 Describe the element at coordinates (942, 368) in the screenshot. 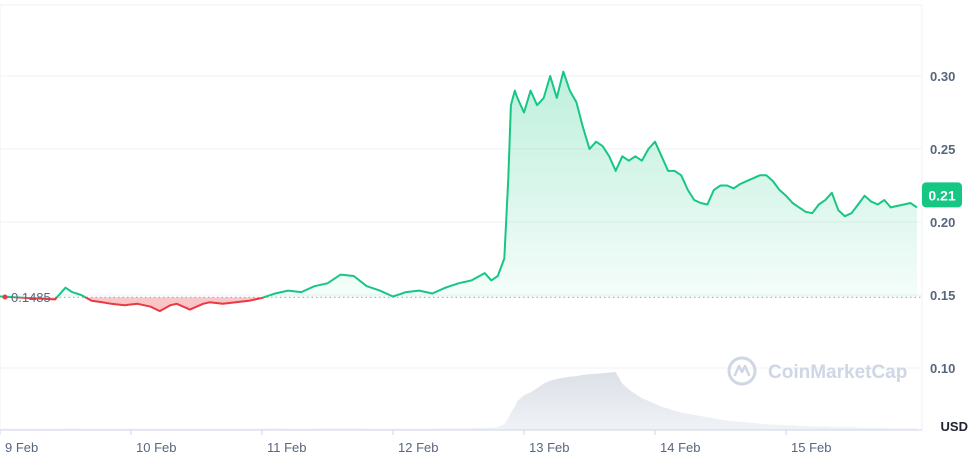

I see `y-tick-label: 0.10` at that location.